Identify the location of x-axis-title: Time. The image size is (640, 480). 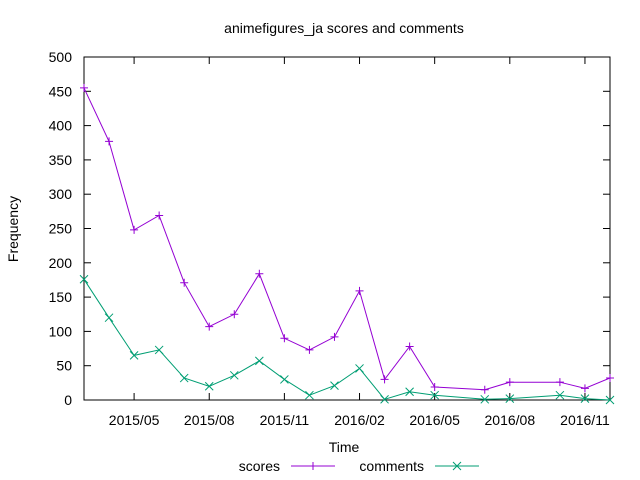
(344, 447).